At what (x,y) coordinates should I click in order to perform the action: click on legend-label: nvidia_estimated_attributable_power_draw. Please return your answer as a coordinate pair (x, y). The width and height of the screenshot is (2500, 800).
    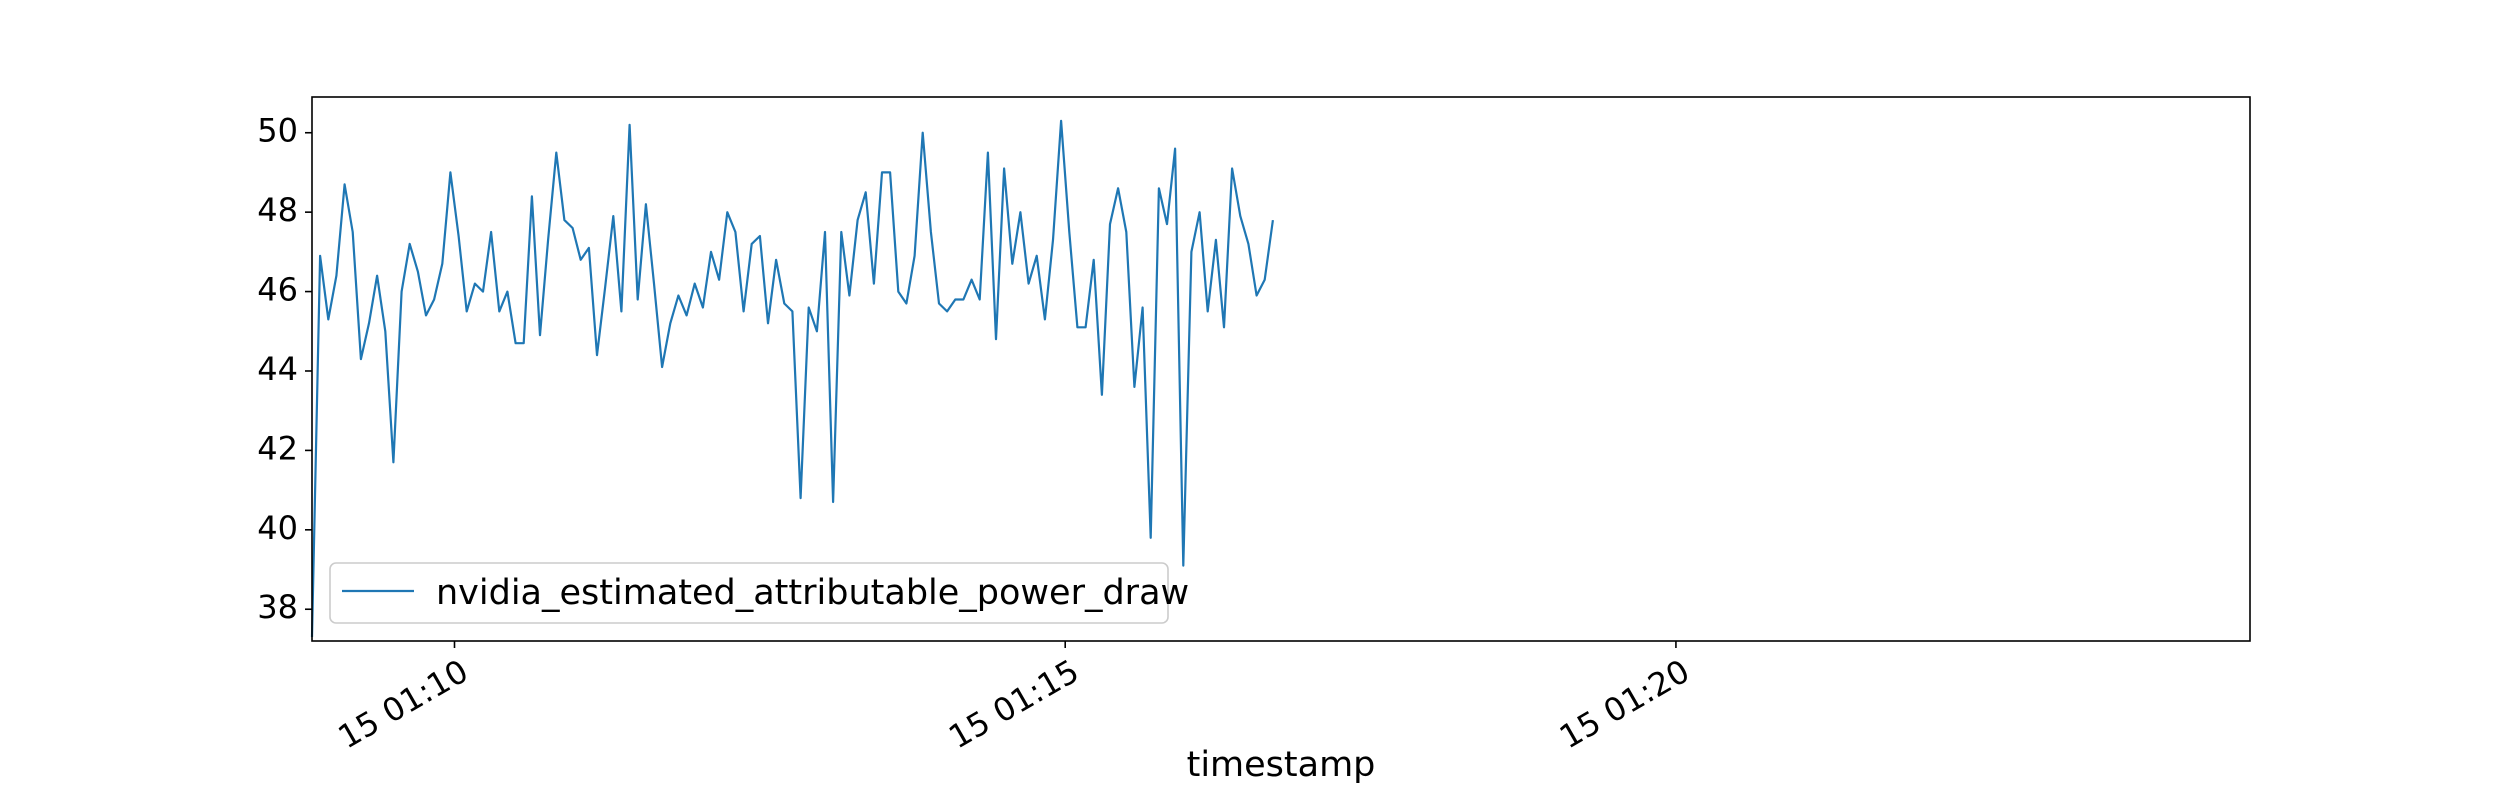
    Looking at the image, I should click on (812, 593).